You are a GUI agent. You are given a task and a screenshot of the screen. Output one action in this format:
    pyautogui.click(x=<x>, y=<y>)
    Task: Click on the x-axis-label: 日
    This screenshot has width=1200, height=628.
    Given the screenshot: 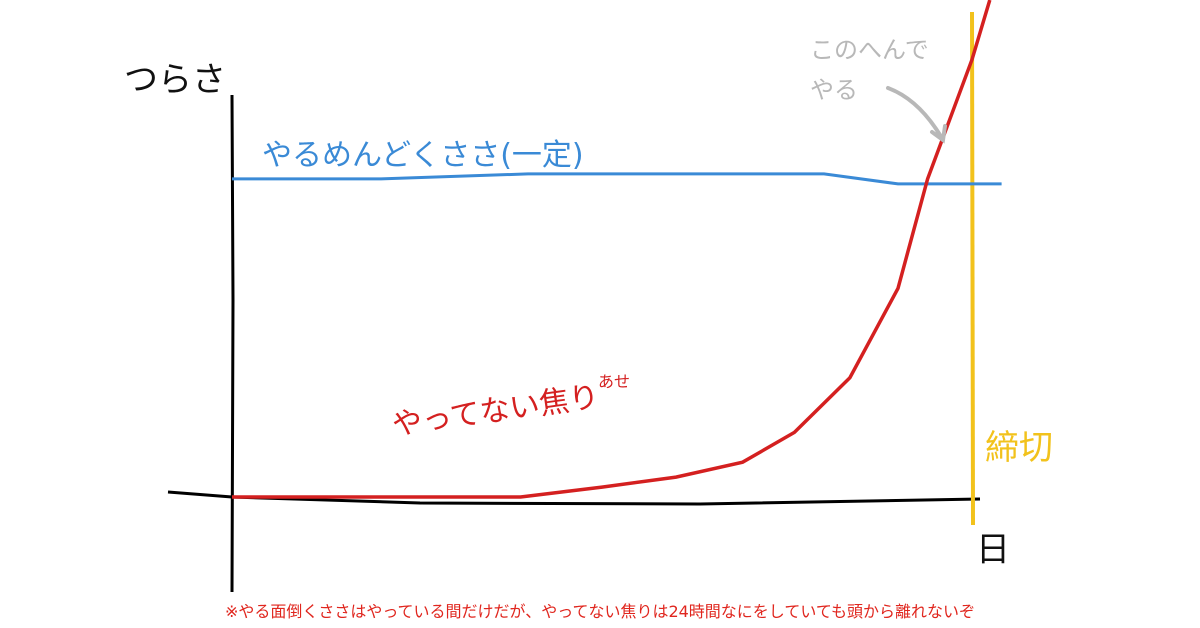 What is the action you would take?
    pyautogui.click(x=993, y=550)
    